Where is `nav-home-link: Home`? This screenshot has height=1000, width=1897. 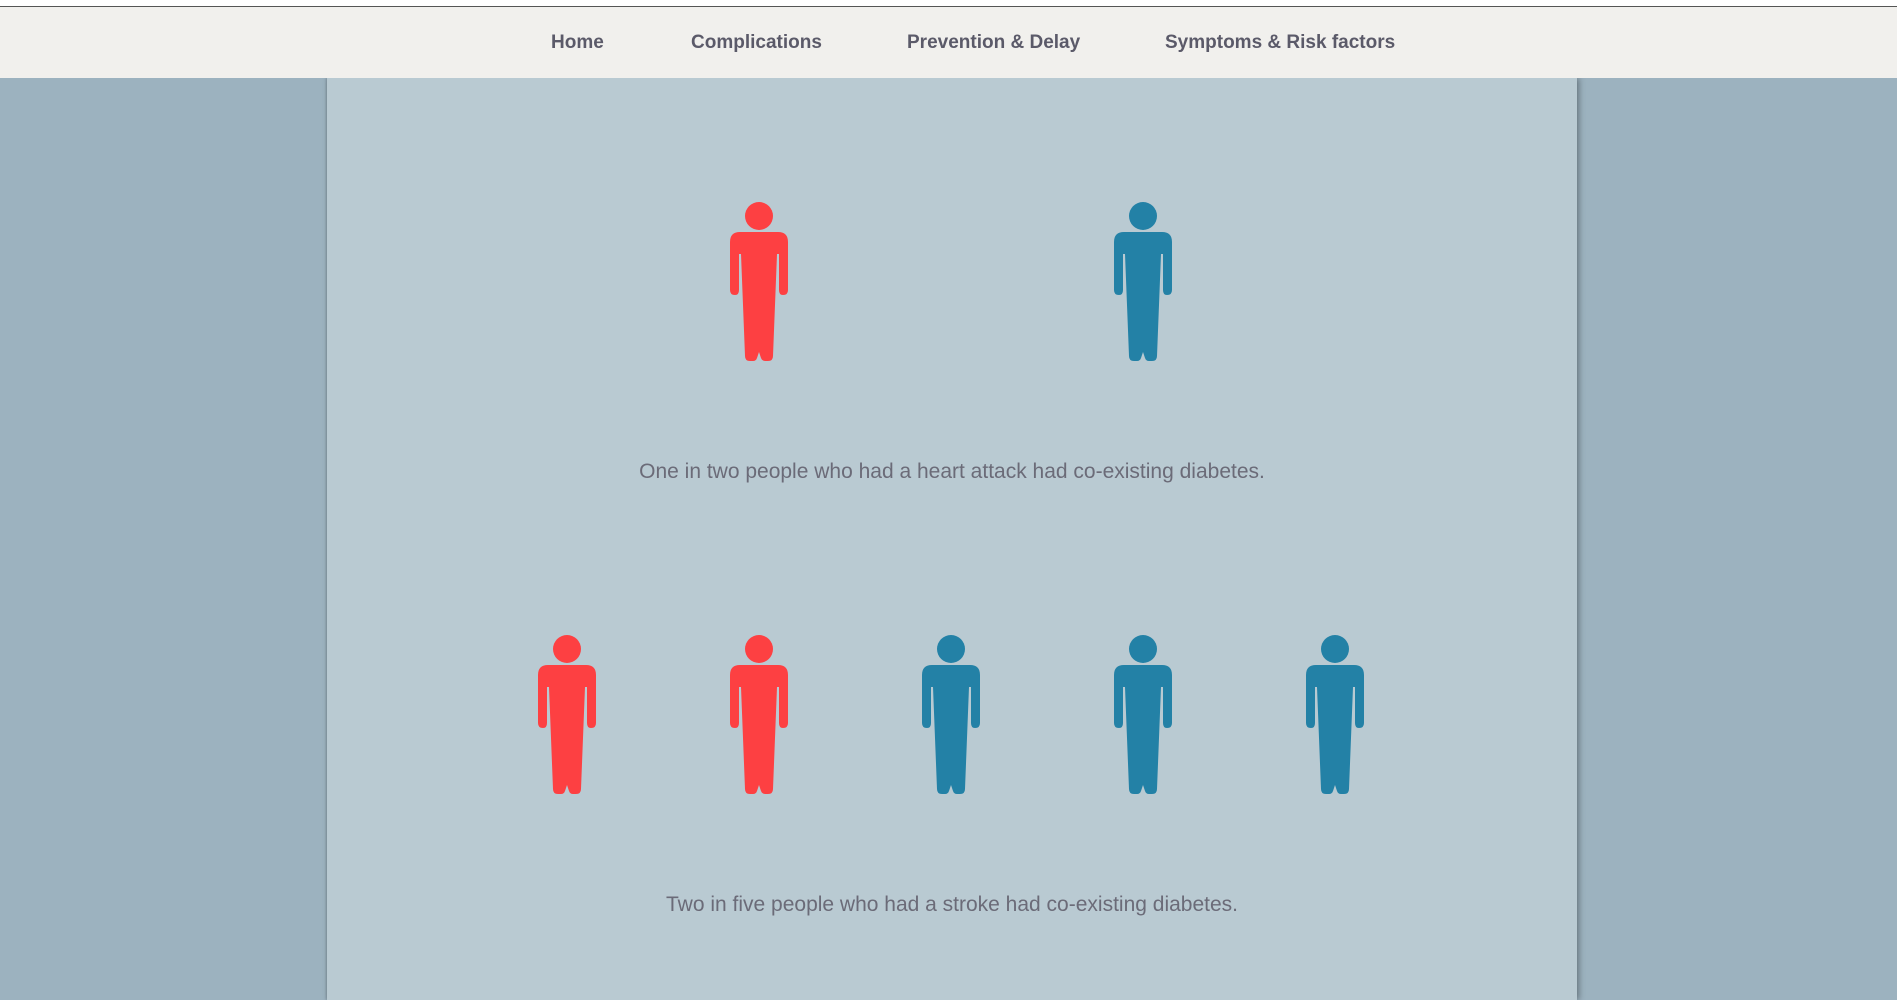 nav-home-link: Home is located at coordinates (577, 42).